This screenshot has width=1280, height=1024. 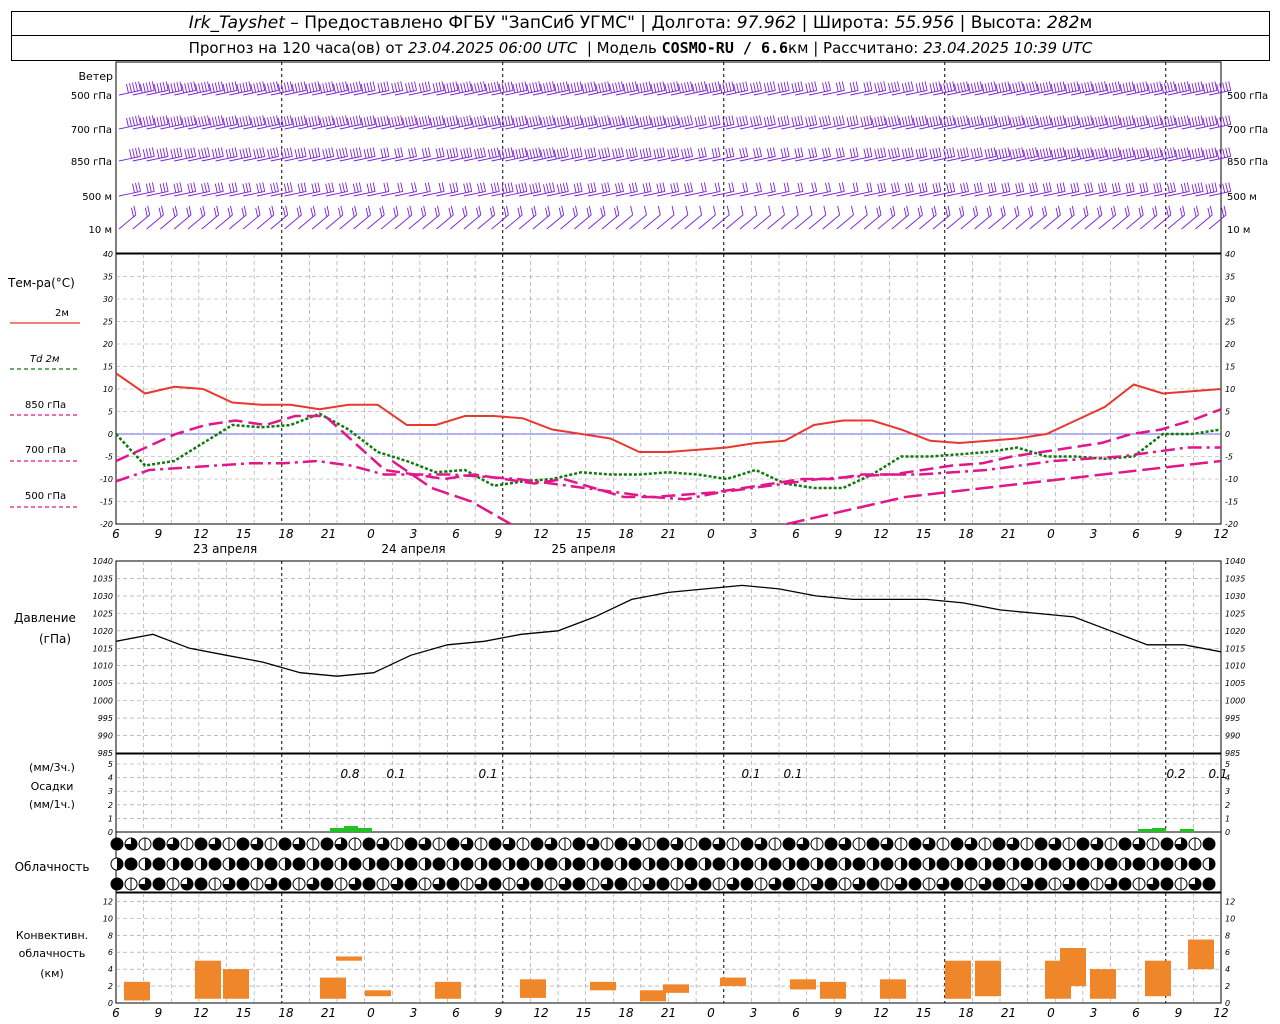 What do you see at coordinates (351, 829) in the screenshot?
I see `precip-bar-3h` at bounding box center [351, 829].